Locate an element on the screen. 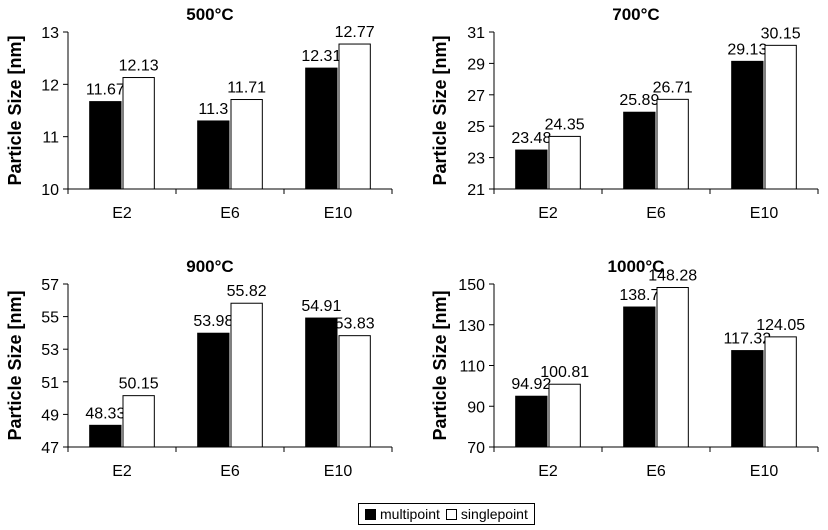 The image size is (828, 530). chart-1-data-label-singlepoint: 12.77 is located at coordinates (355, 32).